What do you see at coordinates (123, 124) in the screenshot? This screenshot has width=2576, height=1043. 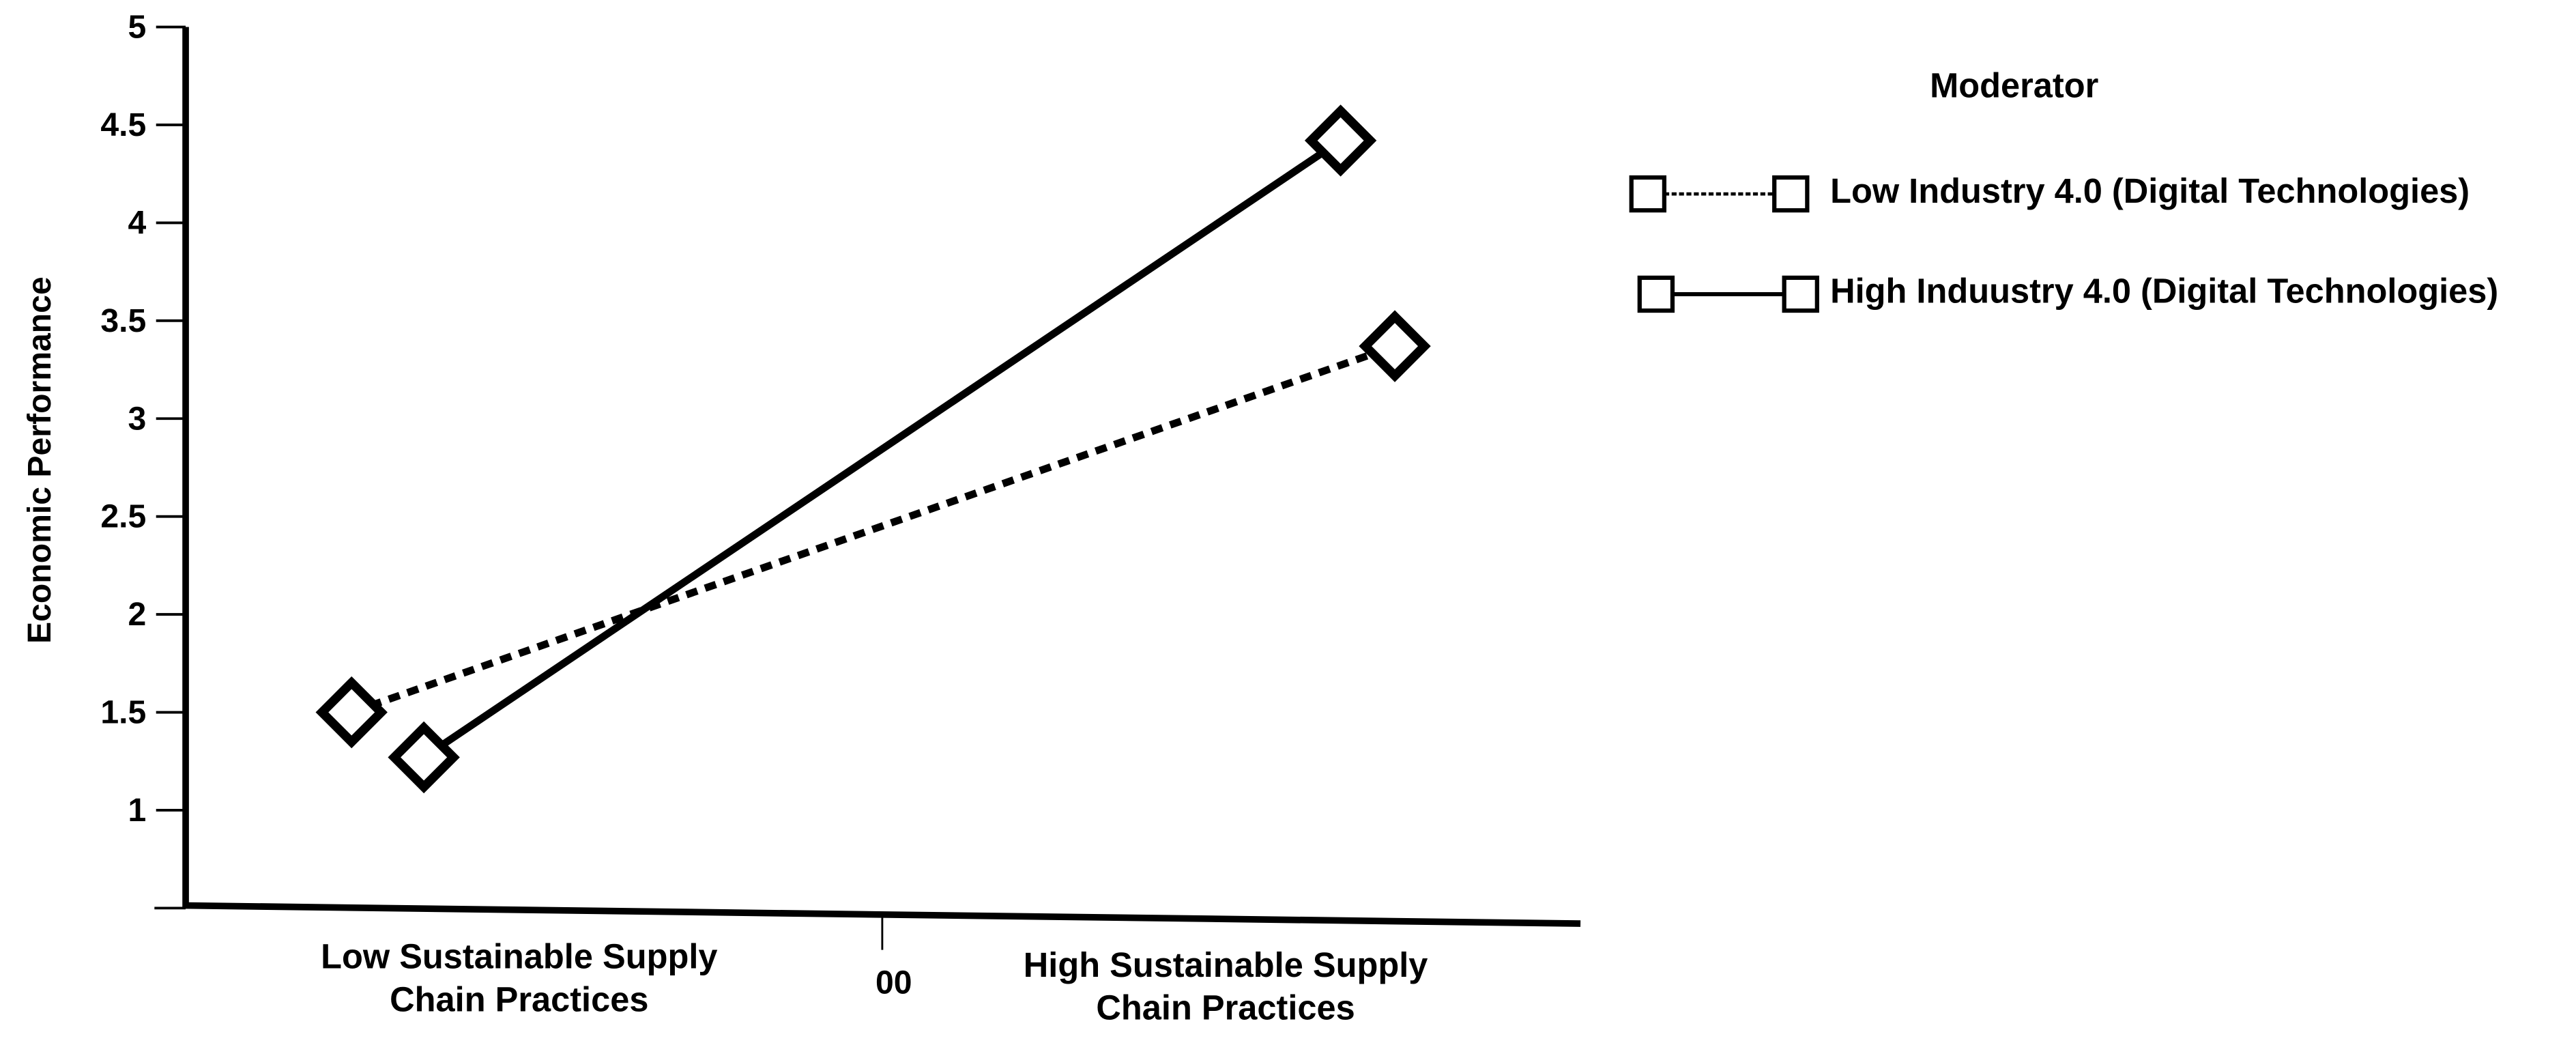 I see `y-tick-label: 4.5` at bounding box center [123, 124].